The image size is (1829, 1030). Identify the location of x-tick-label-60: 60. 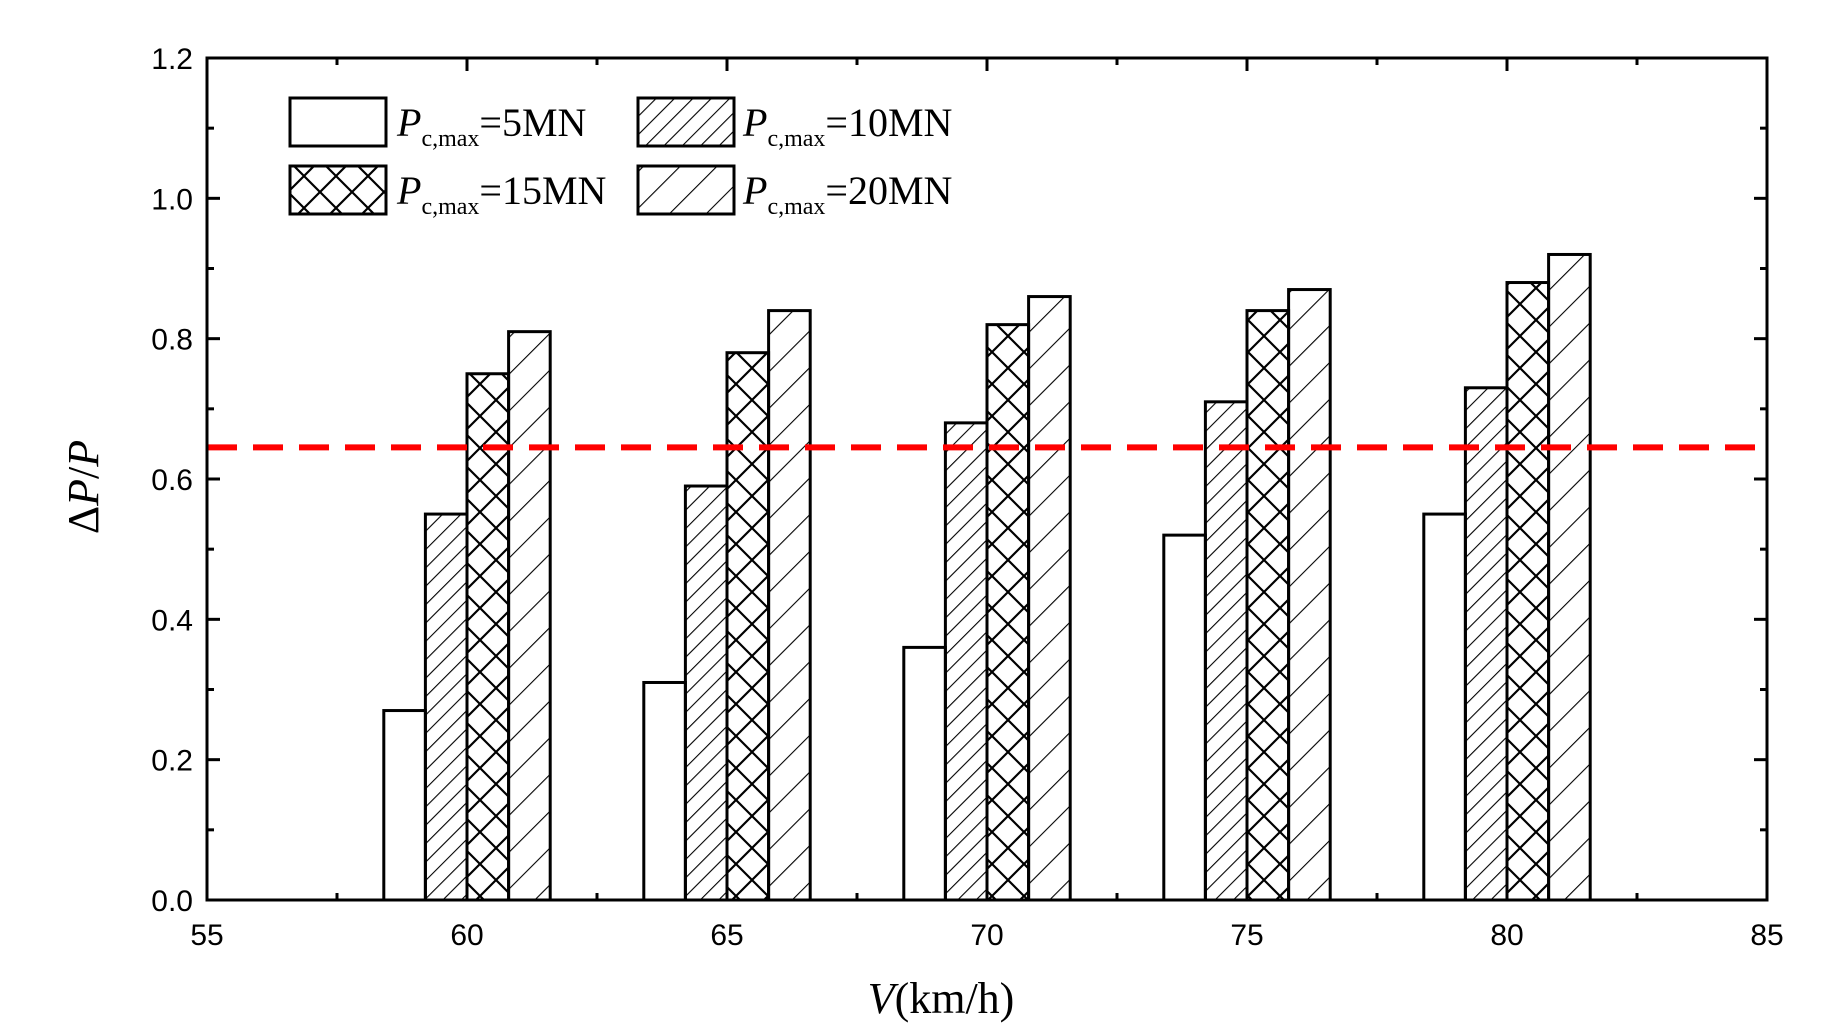
(466, 935).